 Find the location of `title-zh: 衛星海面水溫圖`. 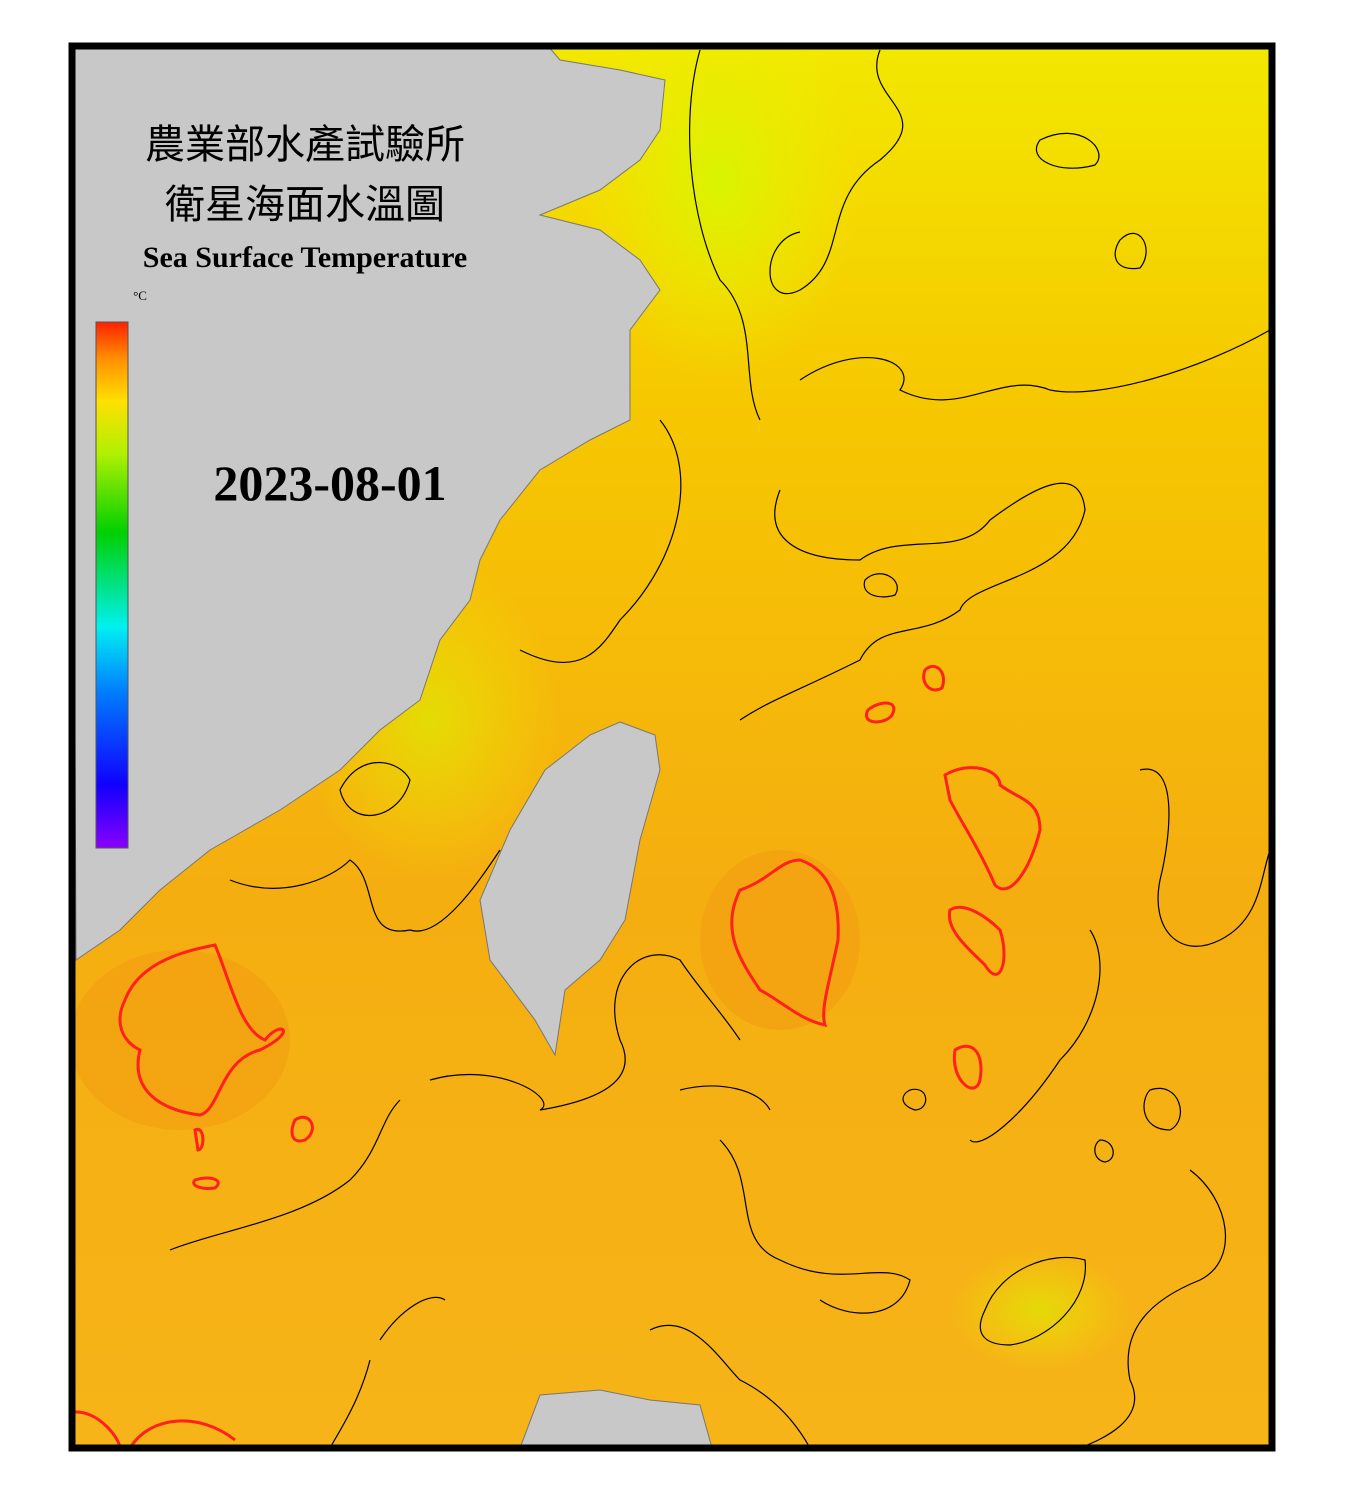

title-zh: 衛星海面水溫圖 is located at coordinates (305, 204).